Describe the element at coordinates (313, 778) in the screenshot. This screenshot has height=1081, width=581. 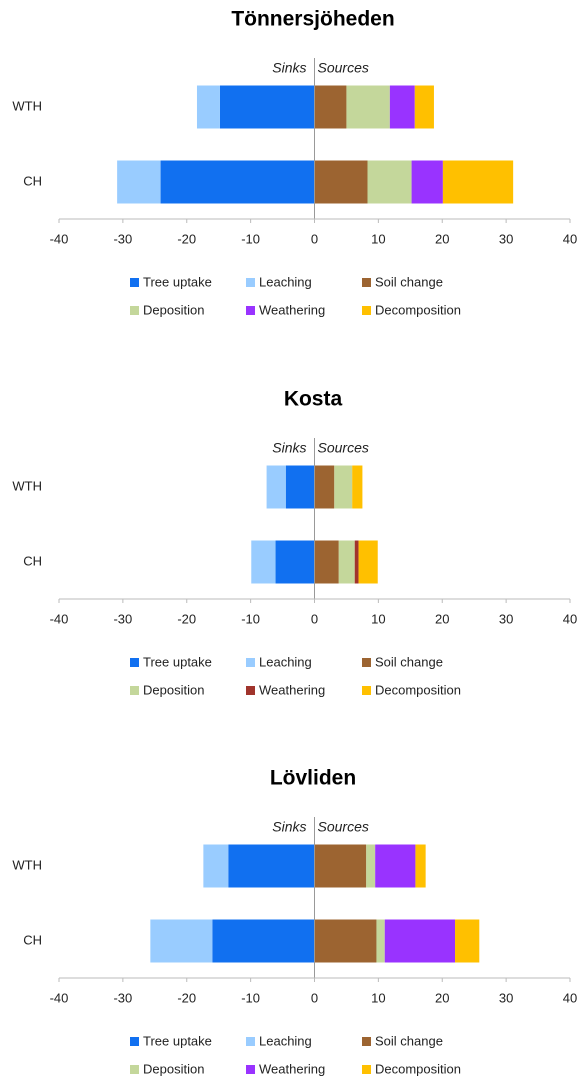
I see `chart-title: Lövliden` at that location.